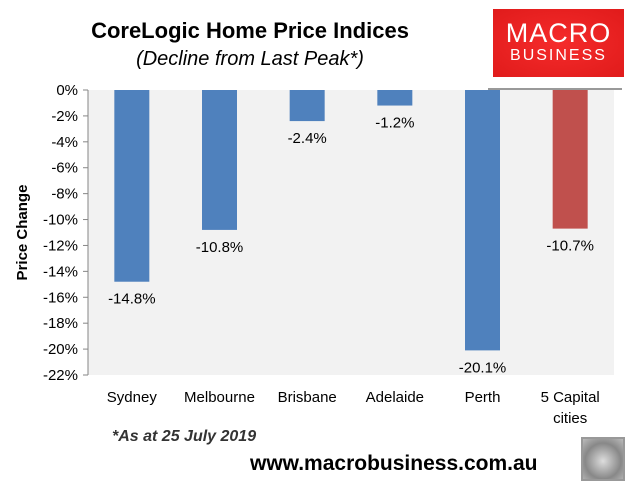 The height and width of the screenshot is (499, 644). I want to click on bar-adelaide, so click(395, 98).